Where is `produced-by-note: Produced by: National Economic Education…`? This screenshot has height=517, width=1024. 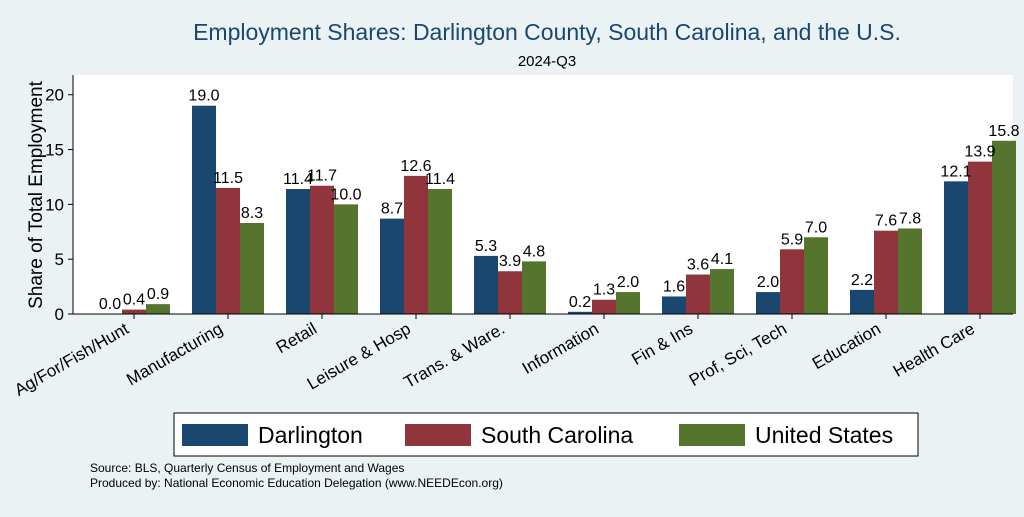
produced-by-note: Produced by: National Economic Education… is located at coordinates (296, 483).